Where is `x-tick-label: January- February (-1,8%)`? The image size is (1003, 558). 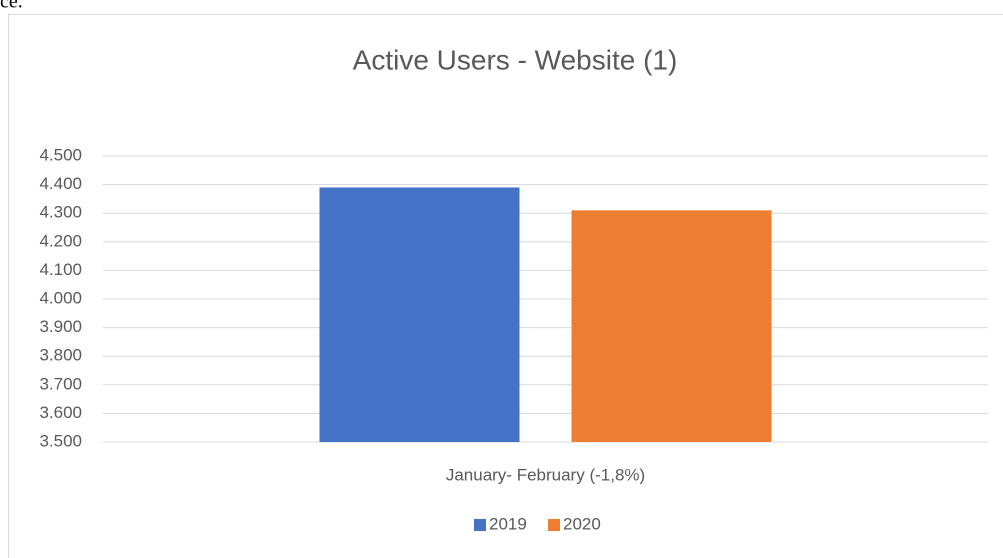 x-tick-label: January- February (-1,8%) is located at coordinates (545, 474).